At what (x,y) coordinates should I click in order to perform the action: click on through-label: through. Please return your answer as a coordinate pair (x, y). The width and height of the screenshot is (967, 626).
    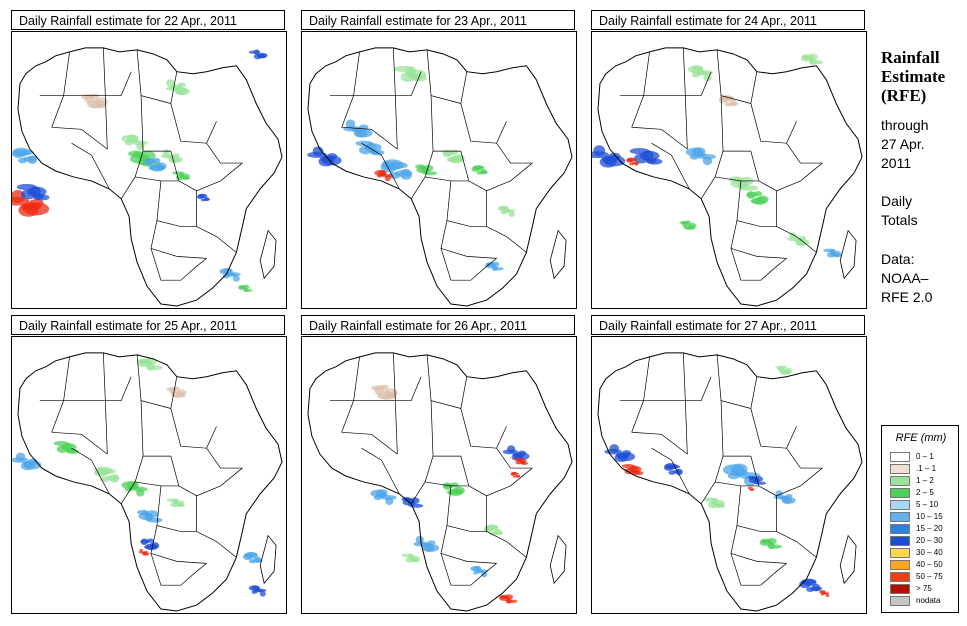
    Looking at the image, I should click on (905, 125).